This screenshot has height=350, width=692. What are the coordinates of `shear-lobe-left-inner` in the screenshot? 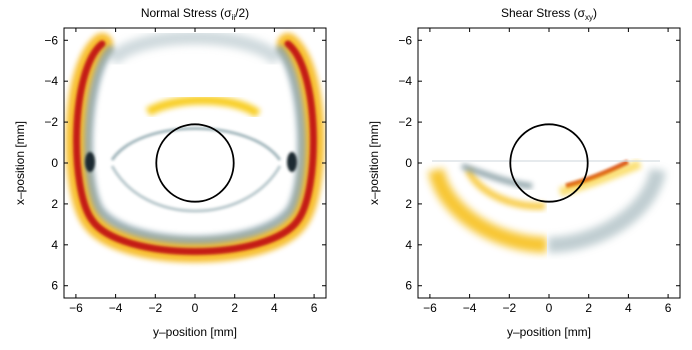 It's located at (505, 189).